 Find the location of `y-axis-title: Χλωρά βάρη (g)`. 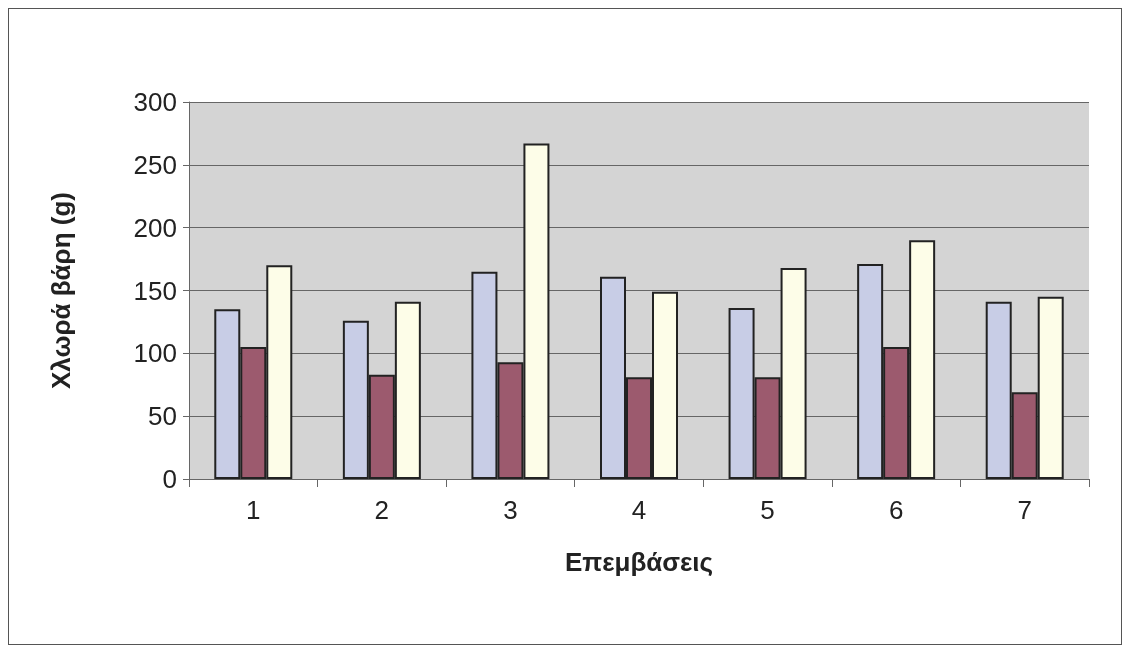

y-axis-title: Χλωρά βάρη (g) is located at coordinates (61, 290).